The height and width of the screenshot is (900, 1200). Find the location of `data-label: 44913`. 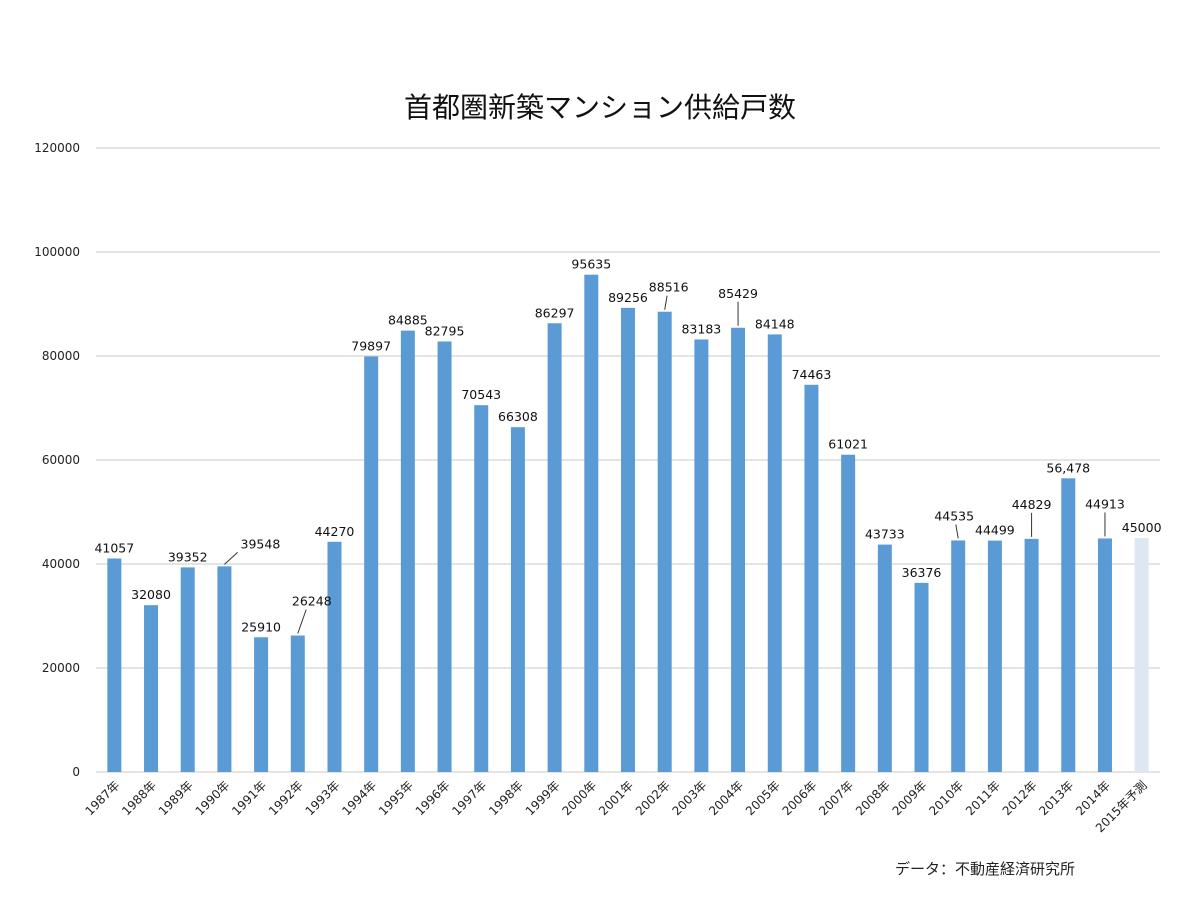

data-label: 44913 is located at coordinates (1105, 503).